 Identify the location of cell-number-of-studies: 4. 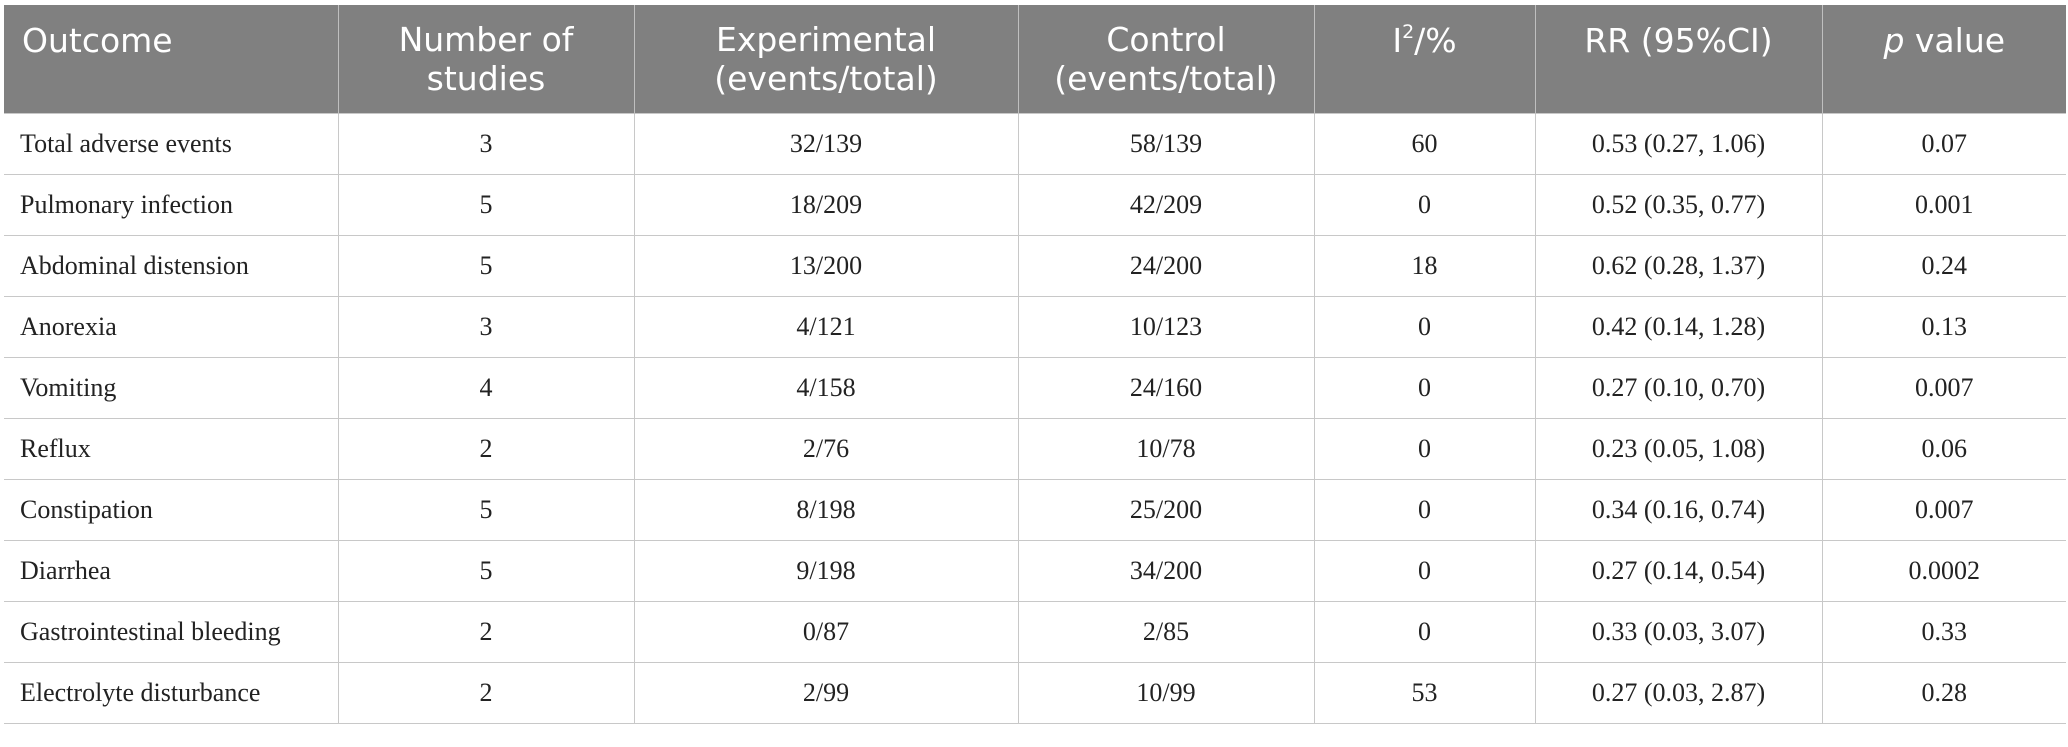
(486, 387).